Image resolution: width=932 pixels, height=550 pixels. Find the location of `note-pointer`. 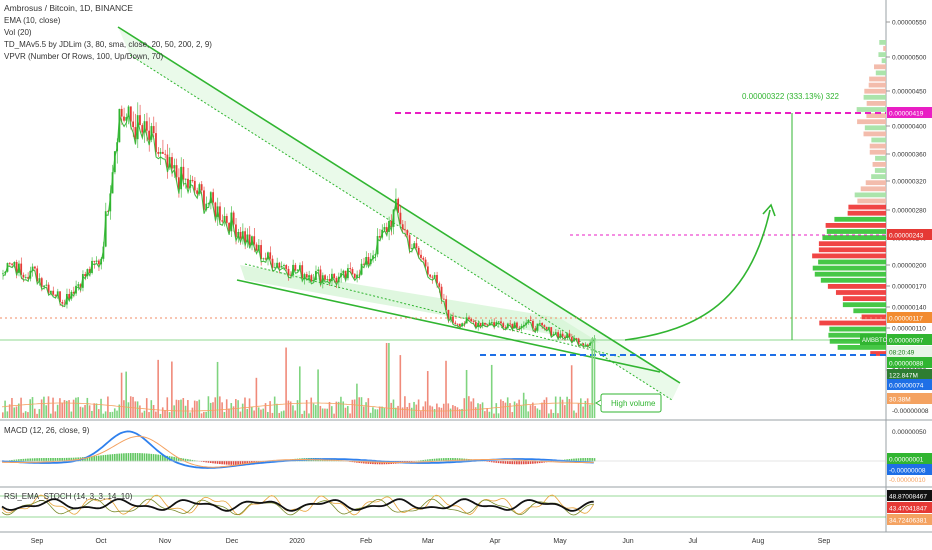

note-pointer is located at coordinates (598, 403).